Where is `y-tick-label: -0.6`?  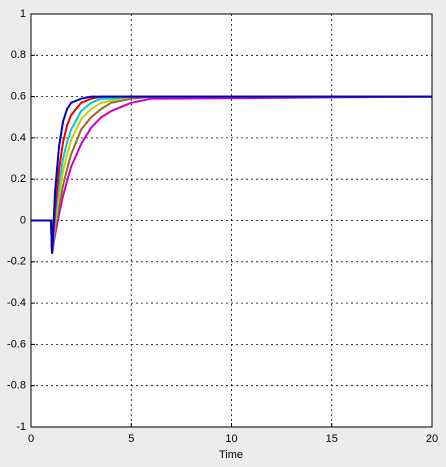
y-tick-label: -0.6 is located at coordinates (16, 344).